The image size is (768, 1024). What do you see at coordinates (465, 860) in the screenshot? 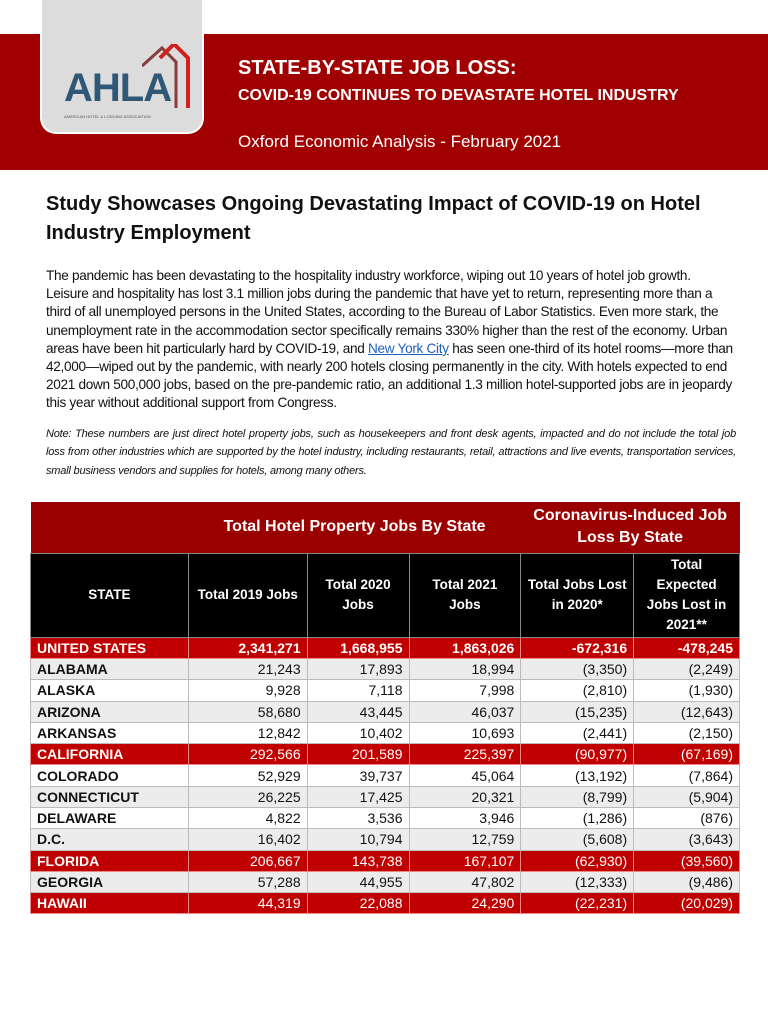
I see `value-cell: 167,107` at bounding box center [465, 860].